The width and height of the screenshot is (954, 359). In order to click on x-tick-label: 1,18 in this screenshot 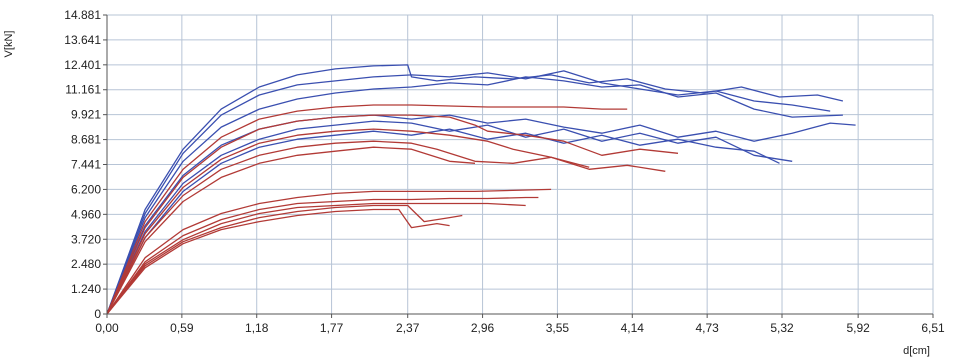, I will do `click(257, 328)`.